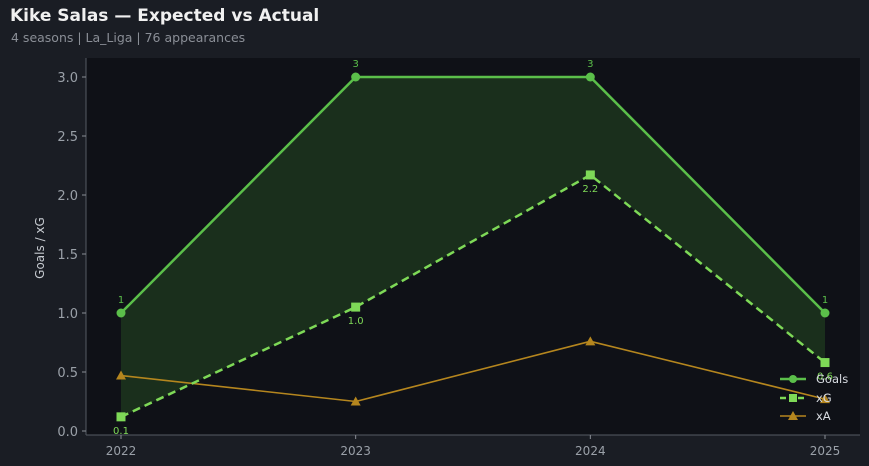 This screenshot has width=869, height=466. What do you see at coordinates (590, 189) in the screenshot?
I see `xg-data-label: 2.2` at bounding box center [590, 189].